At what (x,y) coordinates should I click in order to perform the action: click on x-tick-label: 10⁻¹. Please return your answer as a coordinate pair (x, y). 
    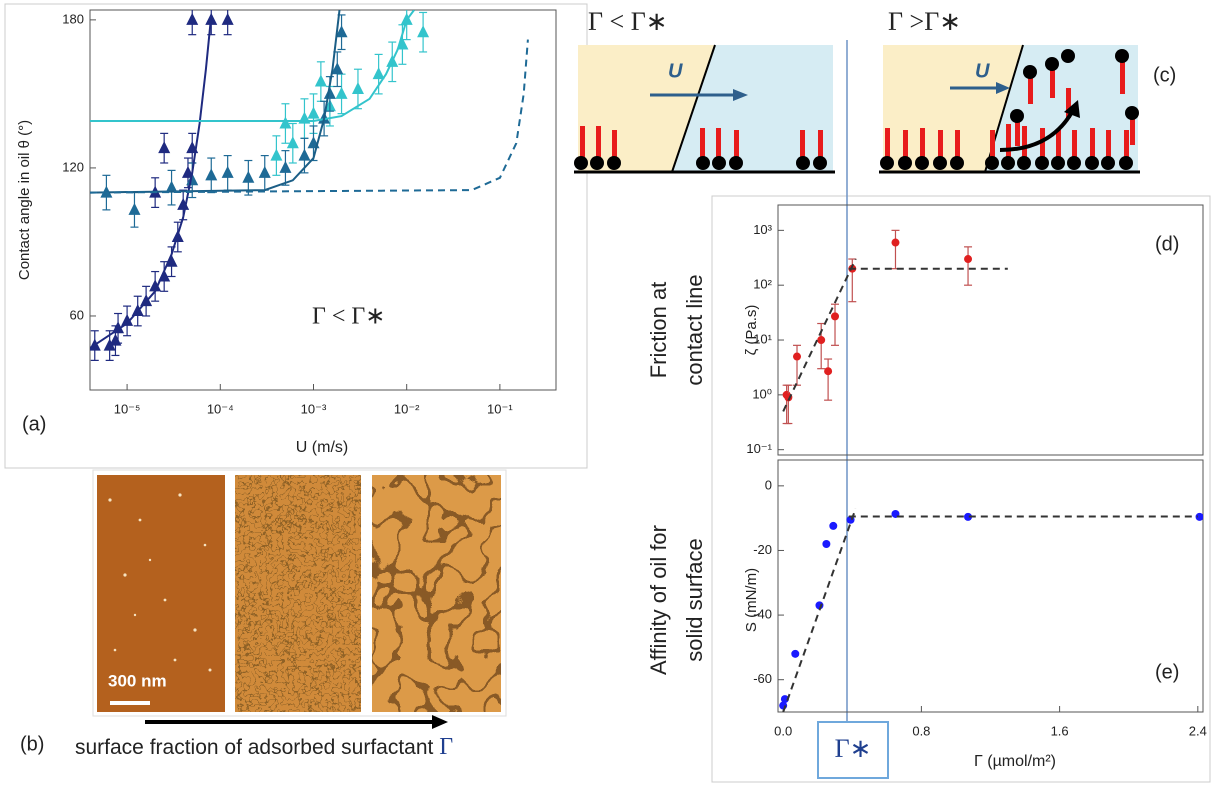
    Looking at the image, I should click on (500, 408).